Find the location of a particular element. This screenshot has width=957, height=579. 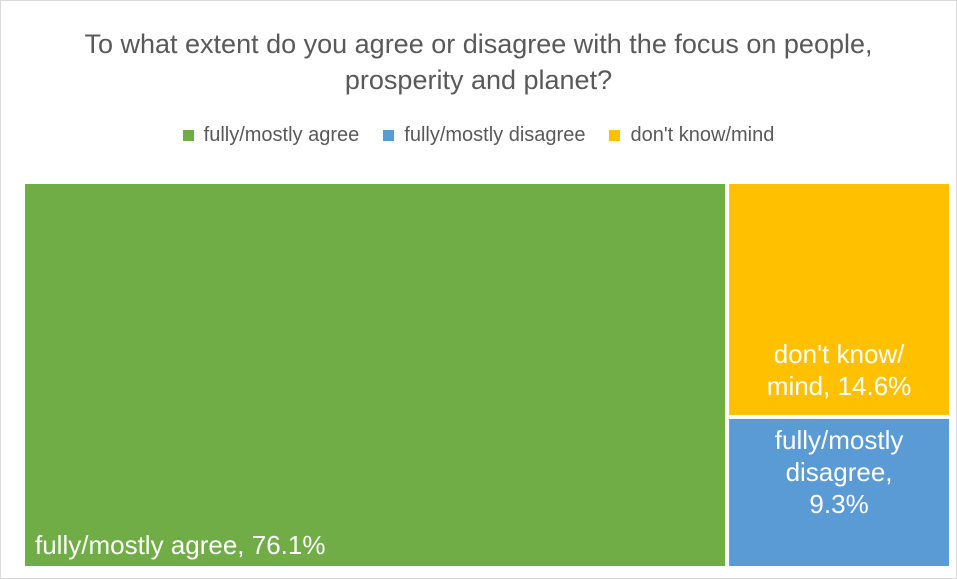

legend-item-disagree: fully/mostly disagree is located at coordinates (484, 135).